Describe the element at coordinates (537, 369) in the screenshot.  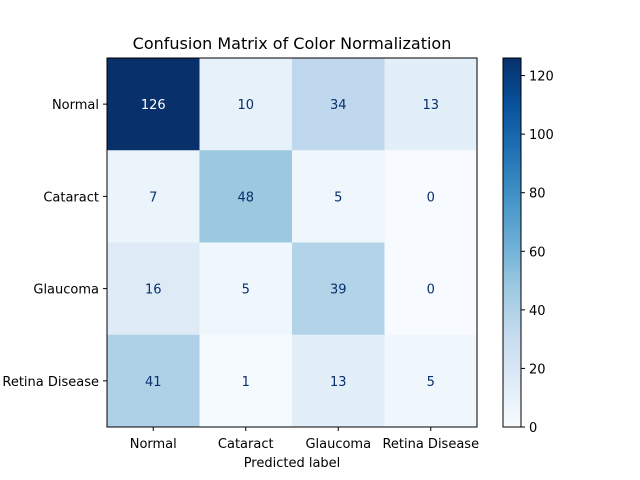
I see `colorbar-tick-label: 20` at that location.